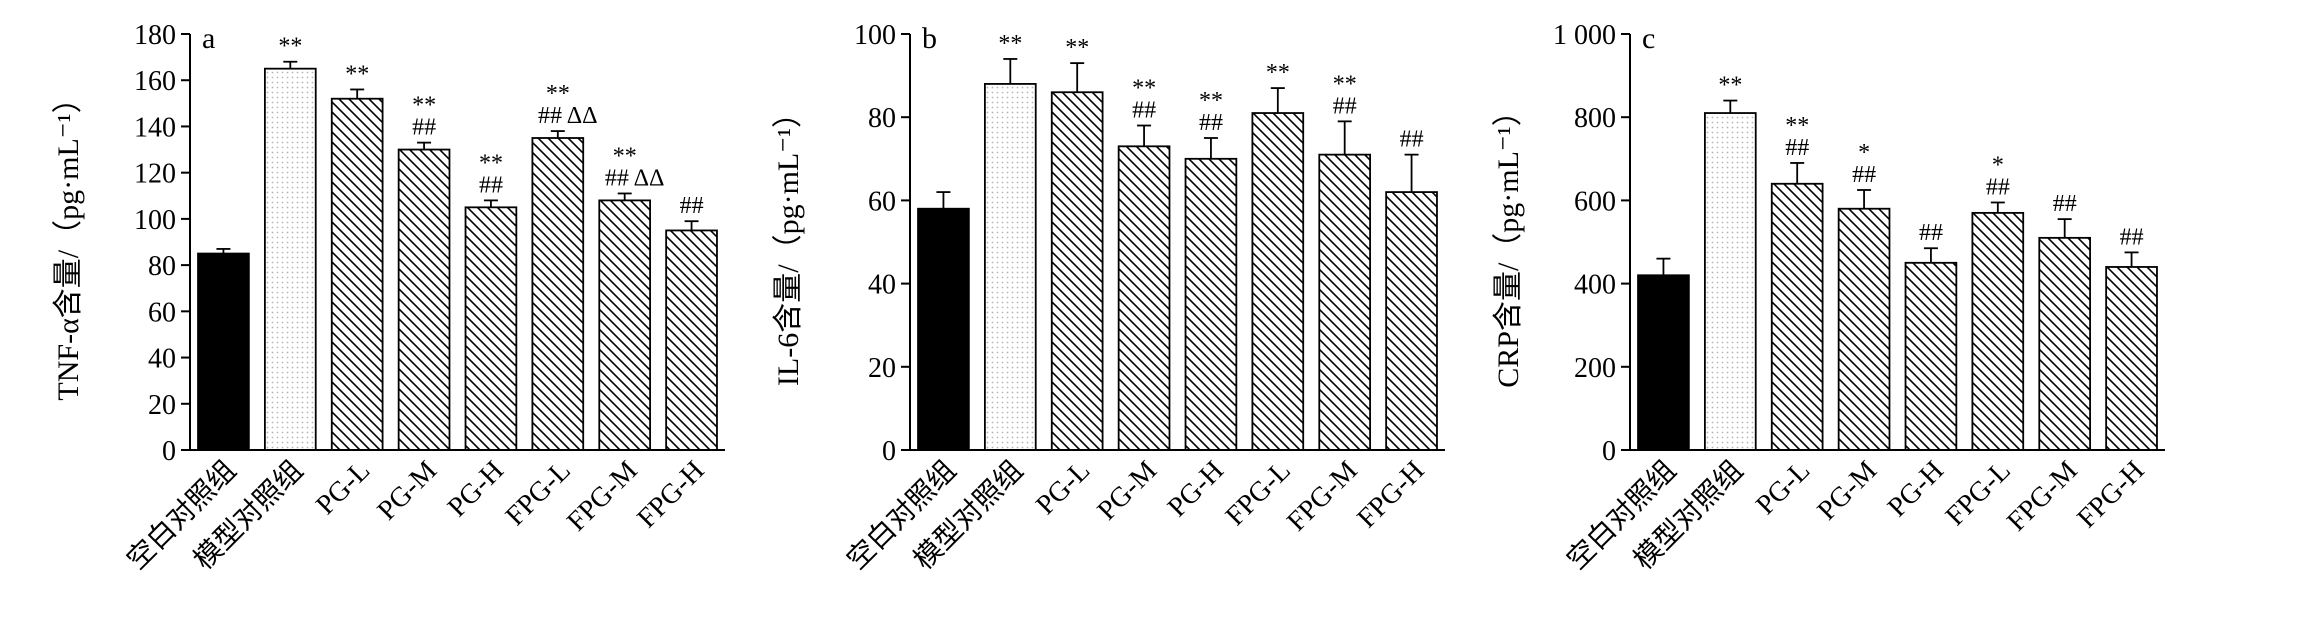 Image resolution: width=2311 pixels, height=636 pixels. What do you see at coordinates (155, 81) in the screenshot?
I see `y-tick-label: 160` at bounding box center [155, 81].